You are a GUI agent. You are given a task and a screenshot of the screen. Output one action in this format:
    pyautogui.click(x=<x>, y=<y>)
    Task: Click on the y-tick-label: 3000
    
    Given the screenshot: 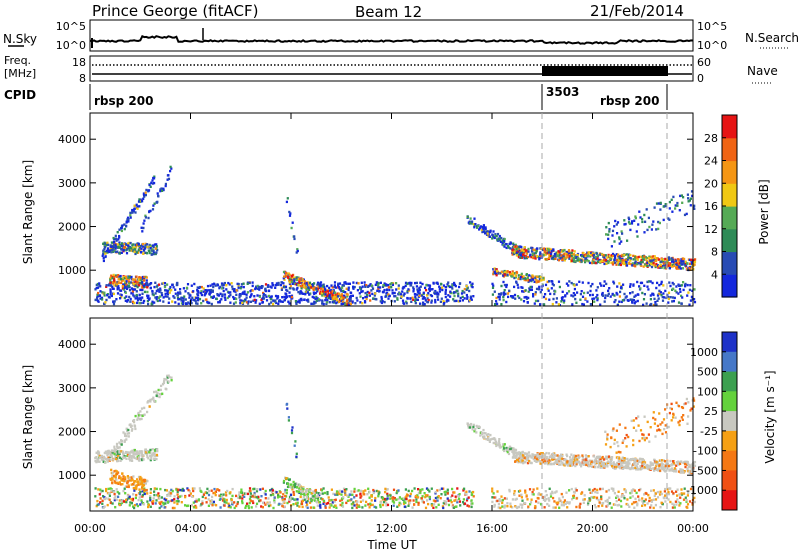 What is the action you would take?
    pyautogui.click(x=72, y=183)
    